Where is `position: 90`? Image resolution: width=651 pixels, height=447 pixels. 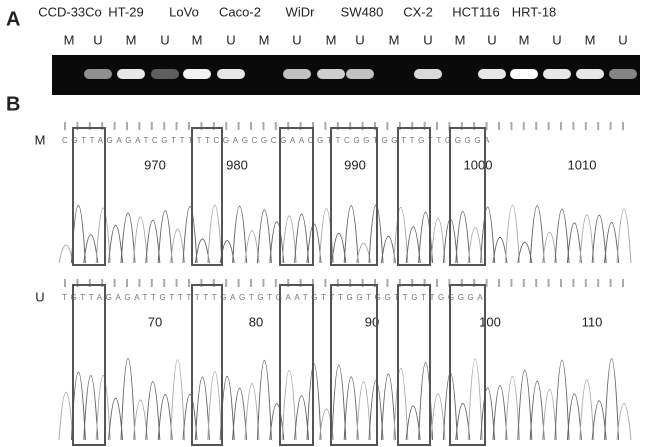
position: 90 is located at coordinates (372, 321).